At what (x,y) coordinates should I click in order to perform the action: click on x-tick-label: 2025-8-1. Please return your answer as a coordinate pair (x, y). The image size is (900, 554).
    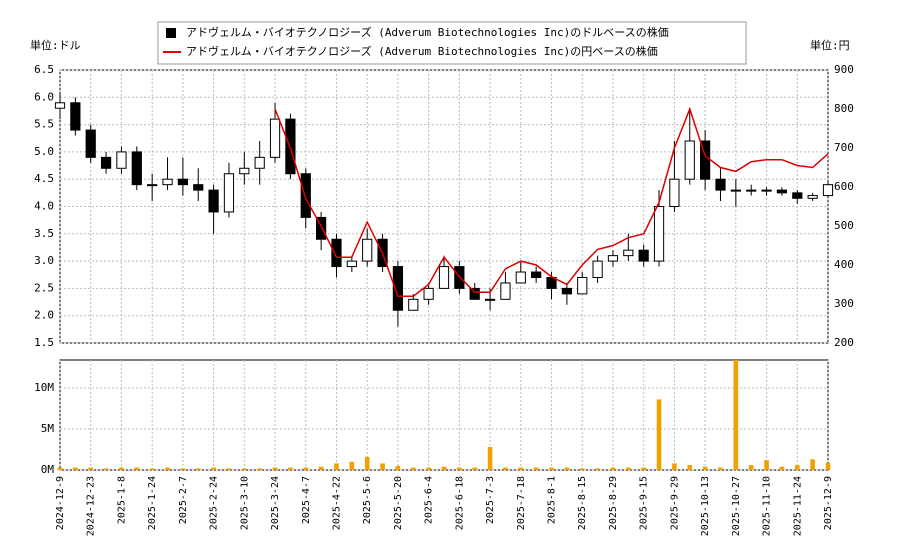
    Looking at the image, I should click on (552, 500).